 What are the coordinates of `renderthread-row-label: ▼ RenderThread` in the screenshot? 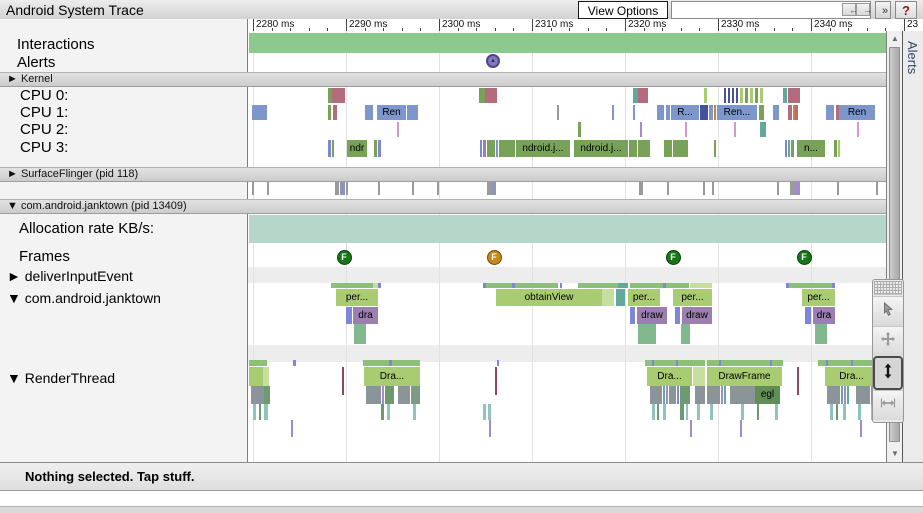 It's located at (61, 378).